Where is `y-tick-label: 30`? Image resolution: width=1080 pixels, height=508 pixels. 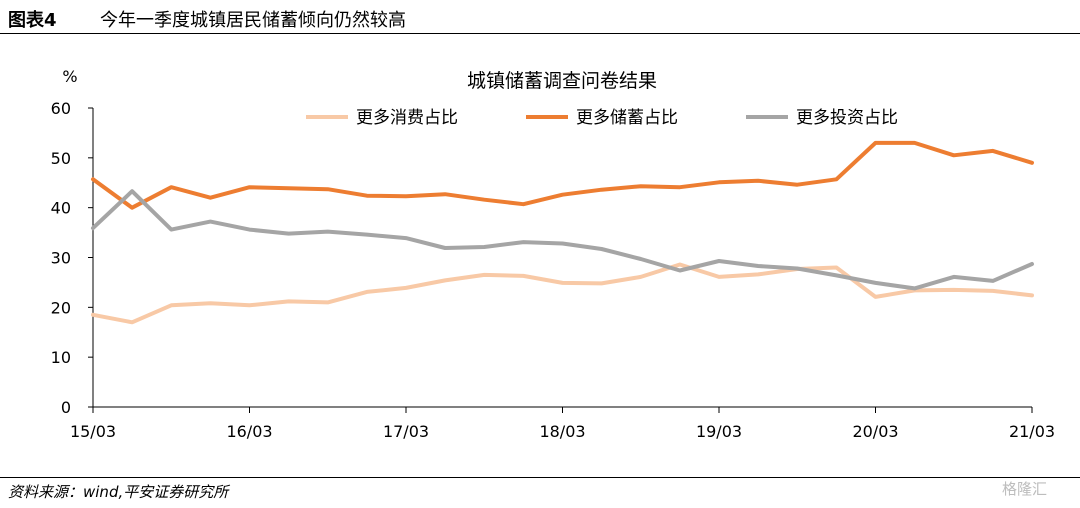 y-tick-label: 30 is located at coordinates (61, 258).